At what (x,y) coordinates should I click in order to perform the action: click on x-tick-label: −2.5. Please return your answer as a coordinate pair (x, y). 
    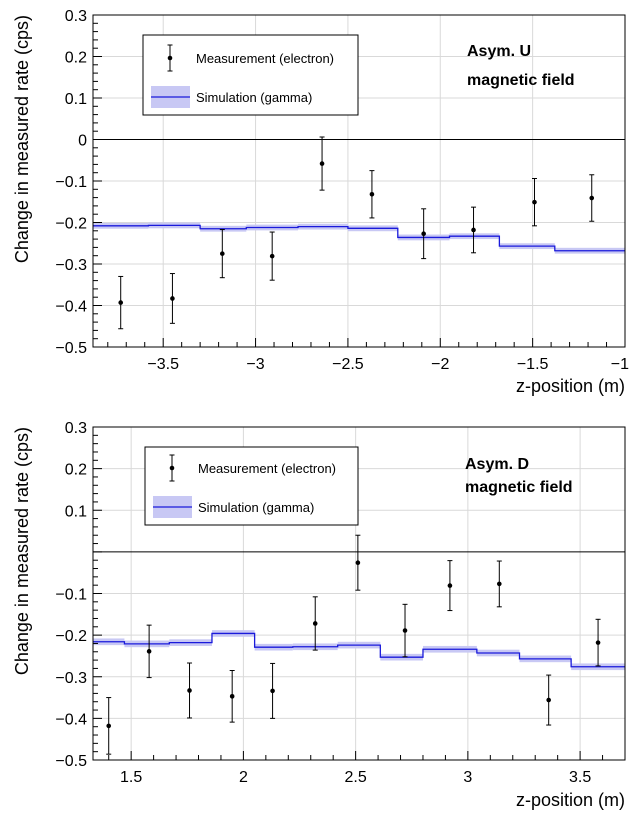
    Looking at the image, I should click on (348, 364).